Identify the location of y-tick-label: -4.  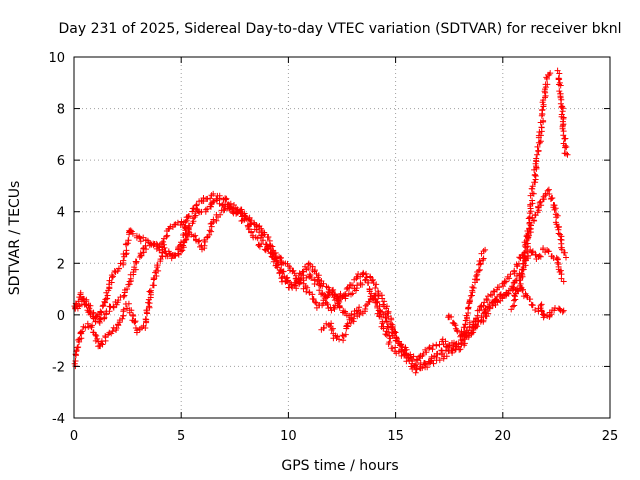
(58, 419).